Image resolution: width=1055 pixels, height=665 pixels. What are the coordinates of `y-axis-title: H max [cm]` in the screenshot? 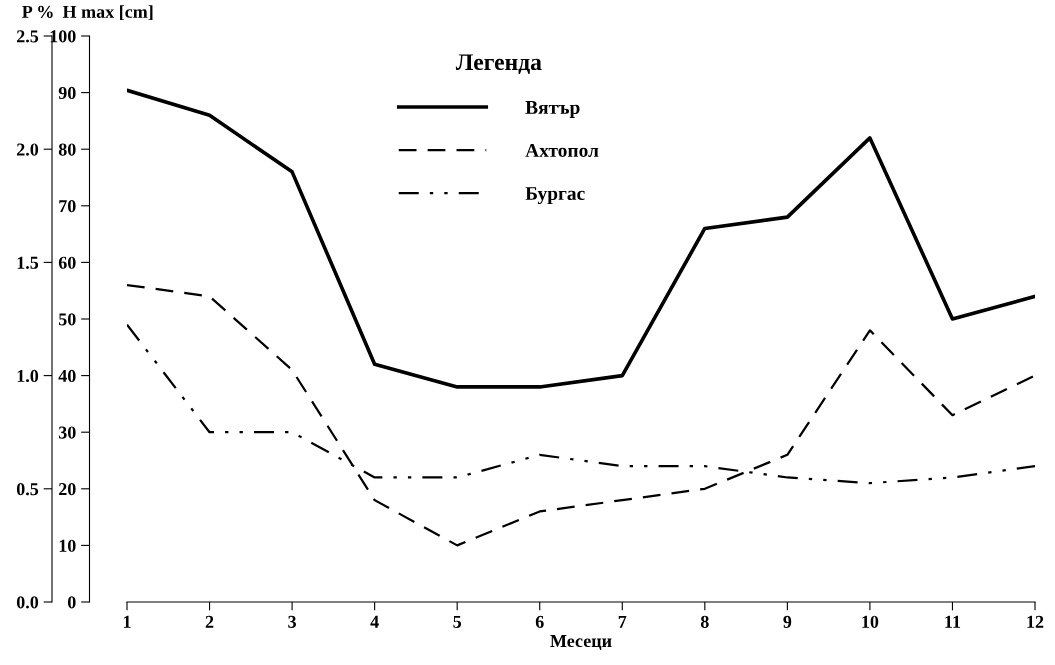 It's located at (107, 13).